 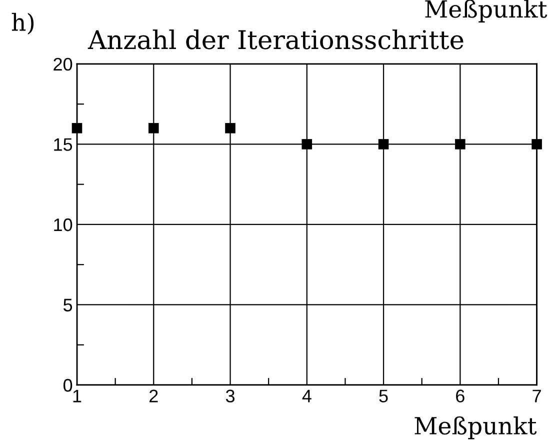 I want to click on x-tick-label: 4, so click(x=307, y=396).